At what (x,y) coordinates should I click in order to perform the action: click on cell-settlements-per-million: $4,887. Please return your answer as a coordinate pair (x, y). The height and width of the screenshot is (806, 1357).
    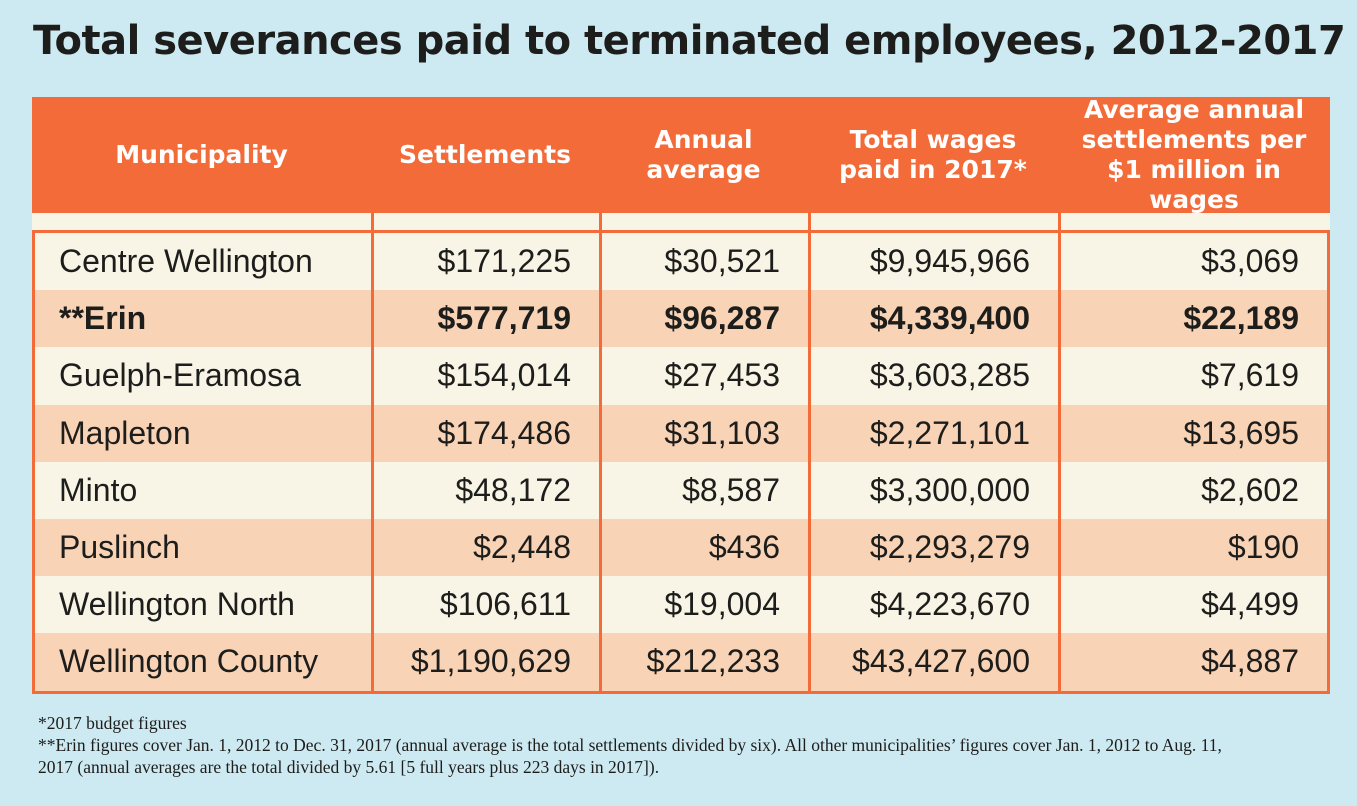
    Looking at the image, I should click on (1192, 662).